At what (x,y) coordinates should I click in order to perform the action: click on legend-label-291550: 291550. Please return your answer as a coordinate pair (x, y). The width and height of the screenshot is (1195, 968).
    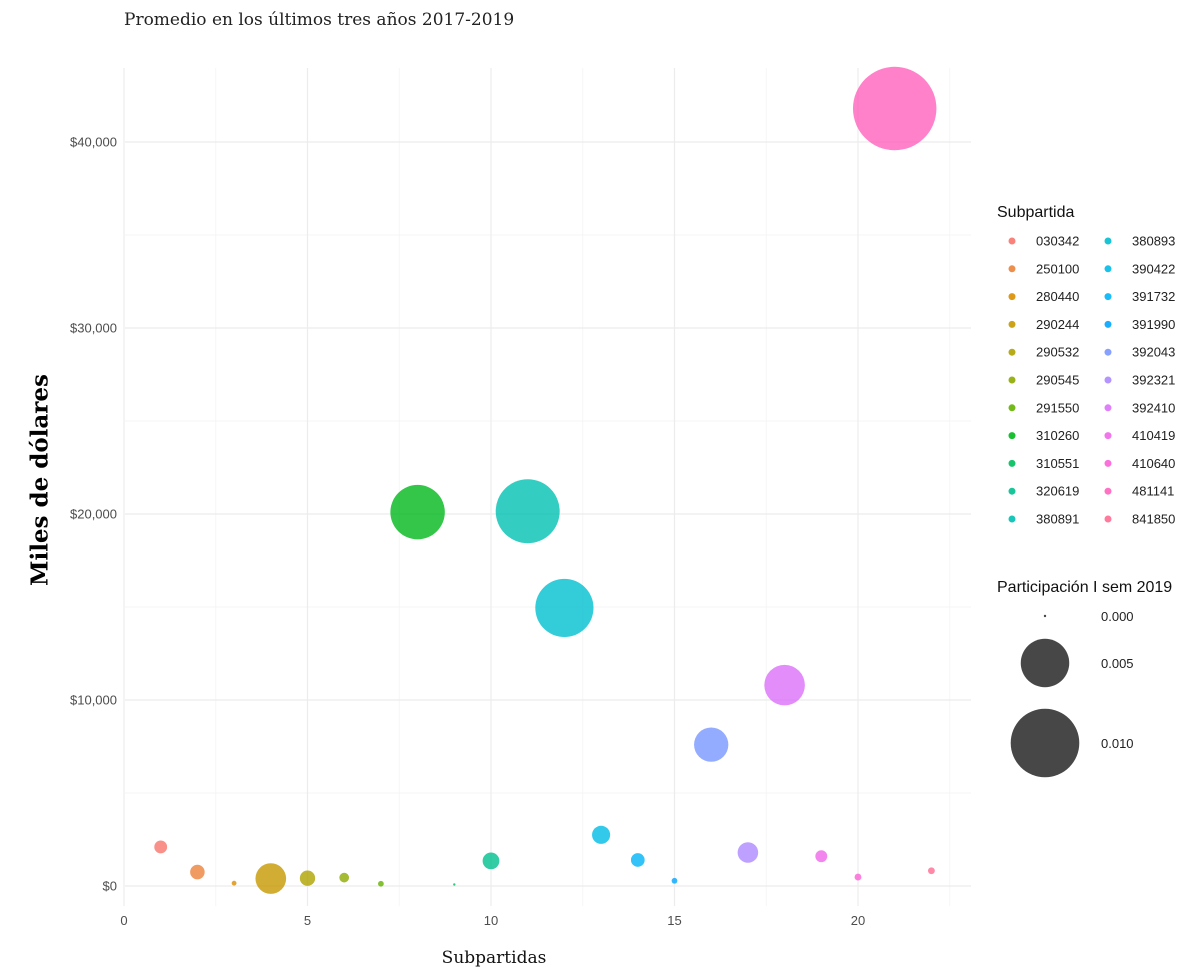
    Looking at the image, I should click on (1057, 407).